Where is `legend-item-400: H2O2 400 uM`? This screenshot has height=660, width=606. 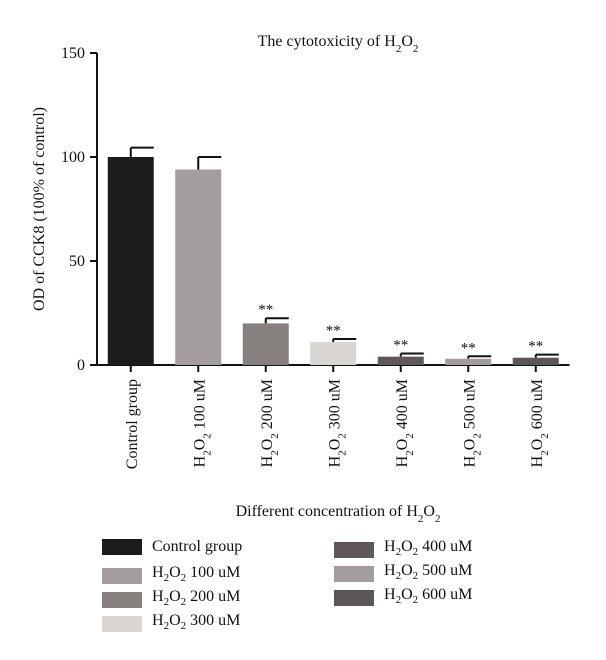
legend-item-400: H2O2 400 uM is located at coordinates (403, 549).